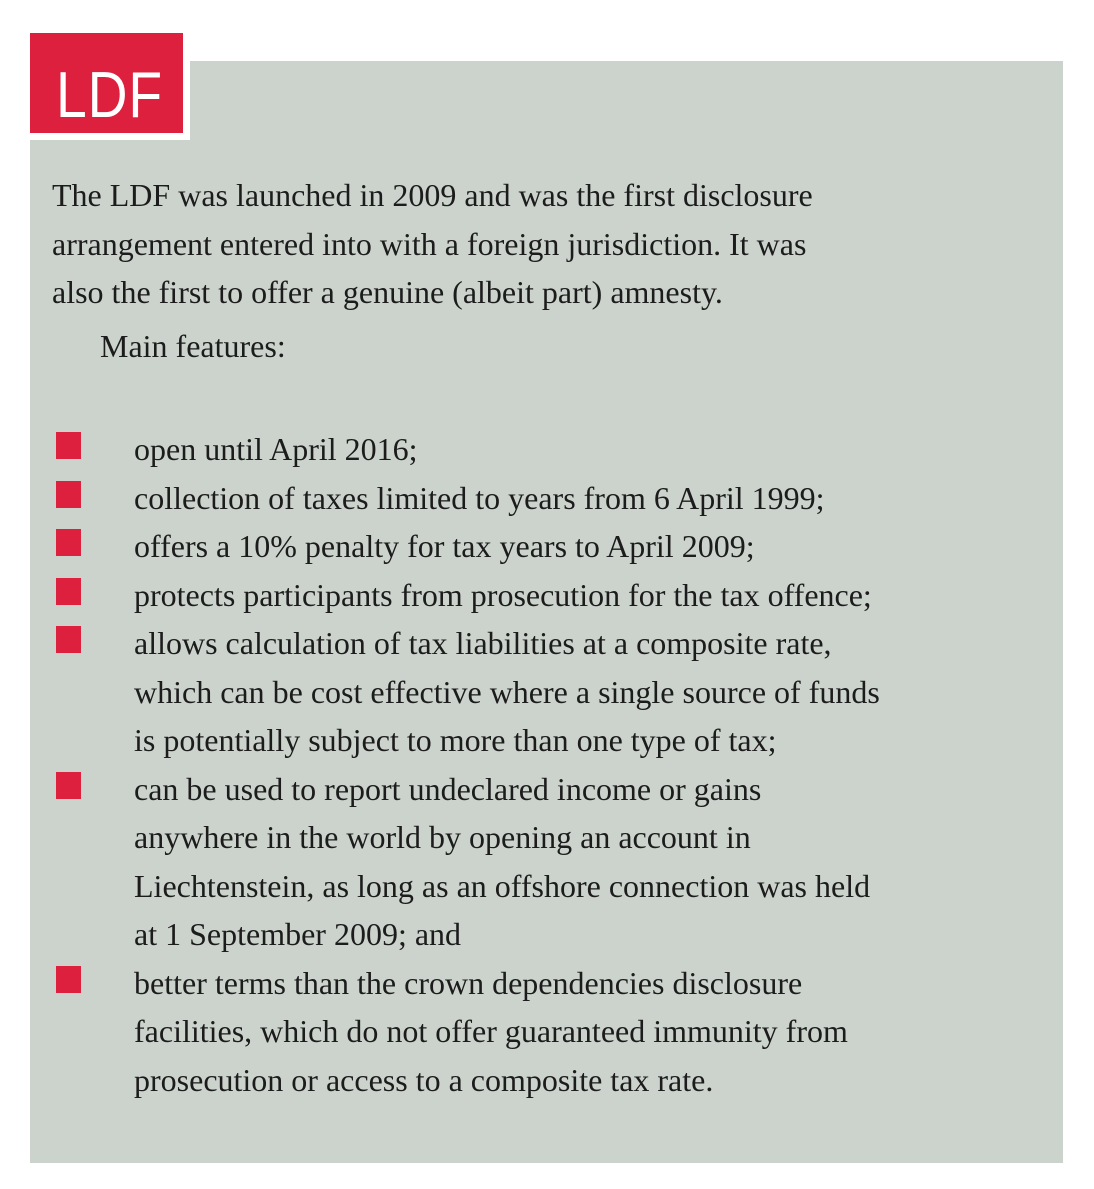 Image resolution: width=1094 pixels, height=1189 pixels. Describe the element at coordinates (109, 94) in the screenshot. I see `ldf-tag-label: LDF` at that location.